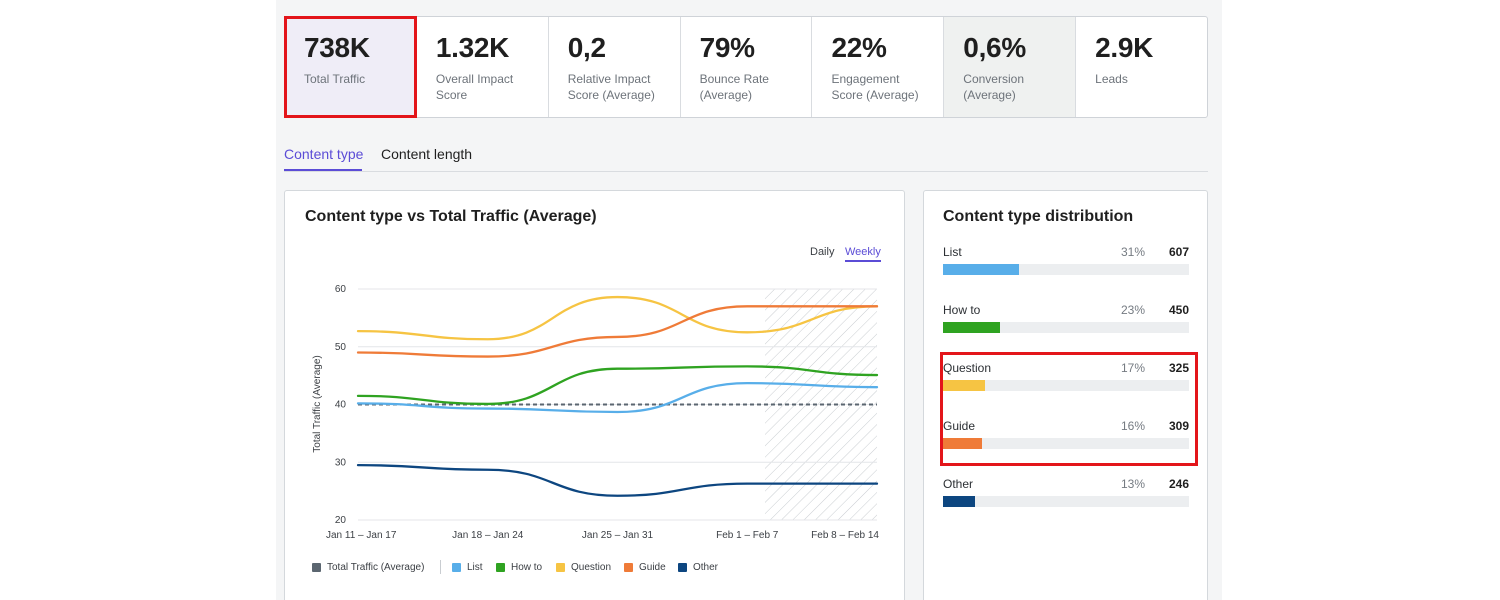 This screenshot has width=1500, height=600. Describe the element at coordinates (475, 567) in the screenshot. I see `legend-label: List` at that location.